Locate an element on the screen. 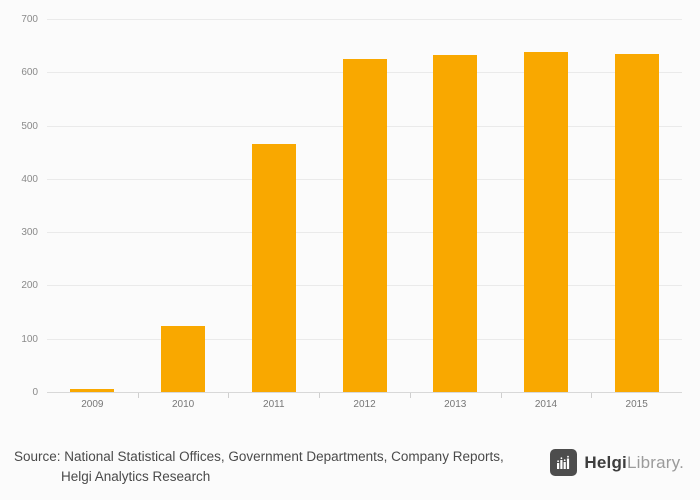 This screenshot has height=500, width=700. x-axis-labels: 2009 2010 2011 2012 2013 2014 2015 is located at coordinates (364, 404).